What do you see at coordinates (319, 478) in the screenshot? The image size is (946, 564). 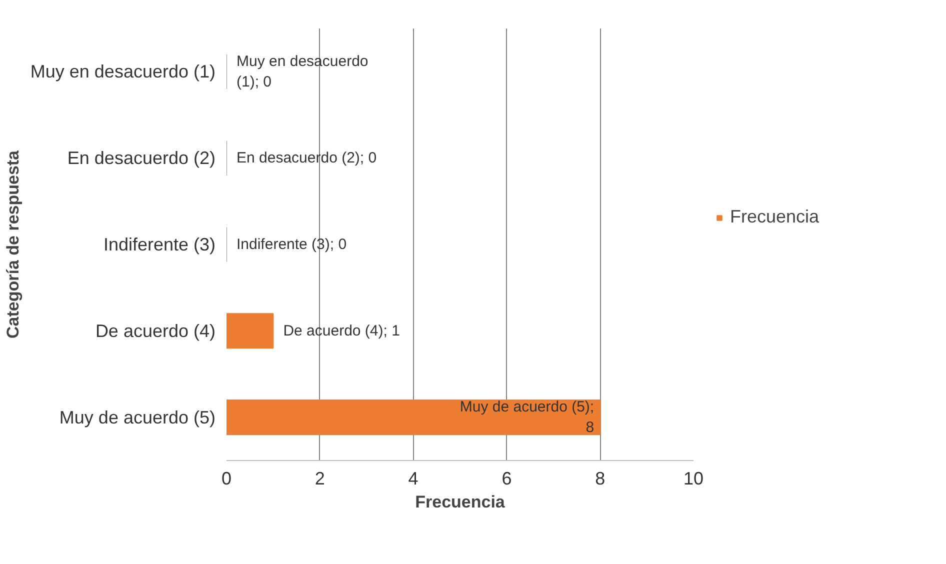 I see `x-tick-label: 2` at bounding box center [319, 478].